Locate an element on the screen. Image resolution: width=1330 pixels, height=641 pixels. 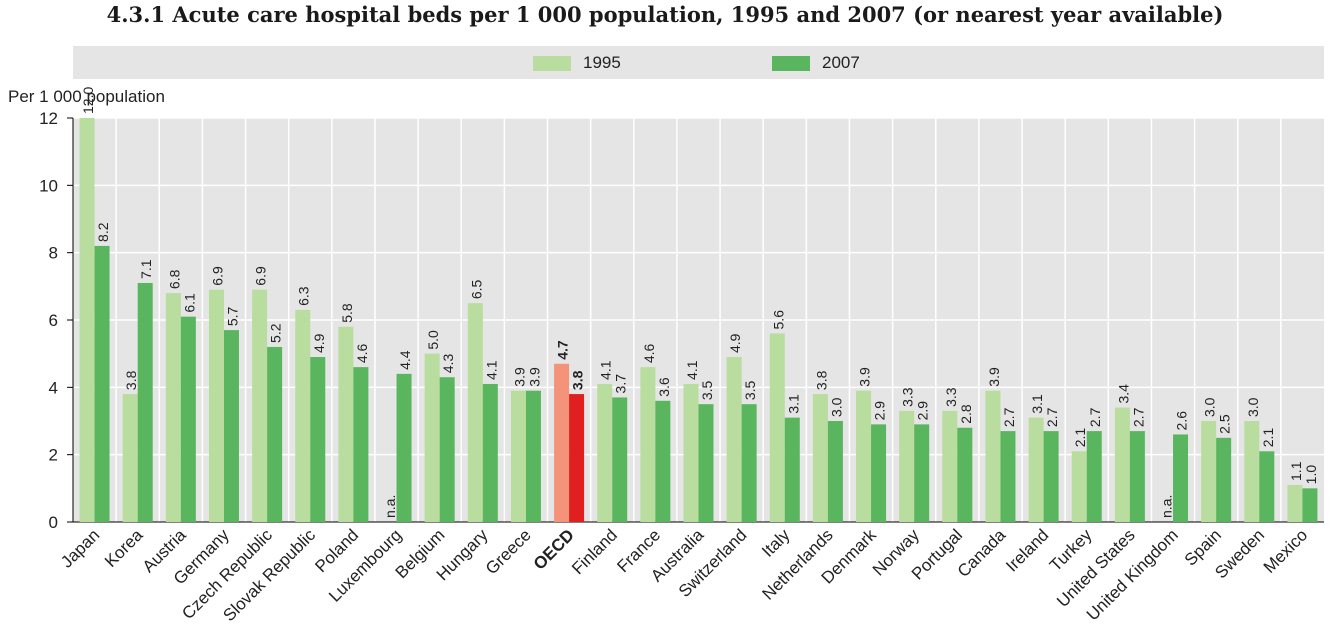
data-label-2007: 2.5 is located at coordinates (1225, 424).